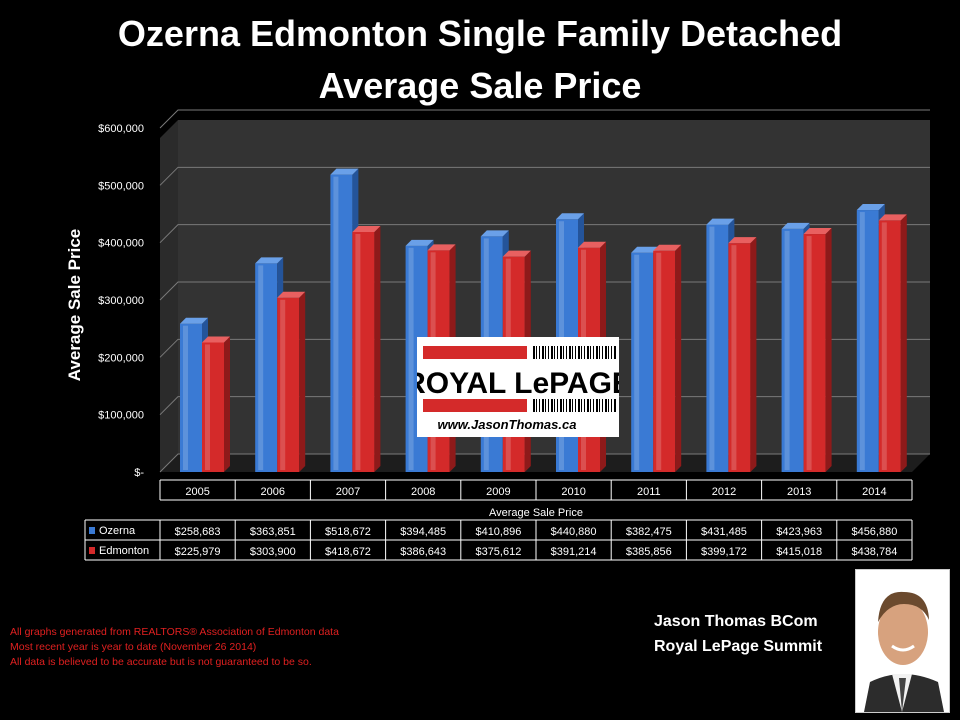 The image size is (960, 720). What do you see at coordinates (423, 492) in the screenshot?
I see `x-tick-label: 2008` at bounding box center [423, 492].